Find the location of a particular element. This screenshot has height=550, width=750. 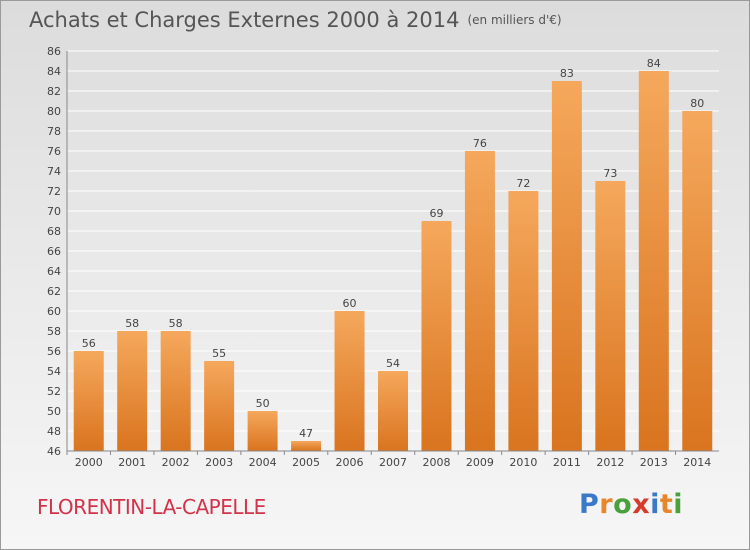

y-tick-label: 86 is located at coordinates (54, 51).